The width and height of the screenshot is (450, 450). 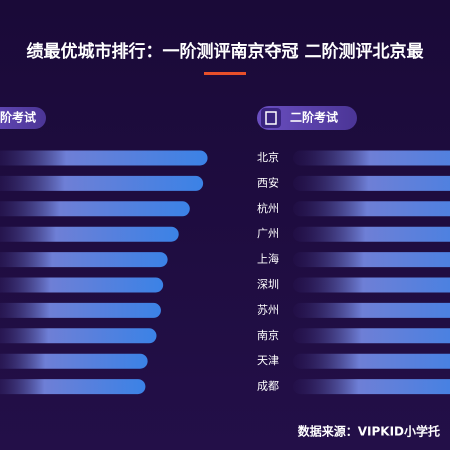 I want to click on category-label: 天津, so click(x=268, y=360).